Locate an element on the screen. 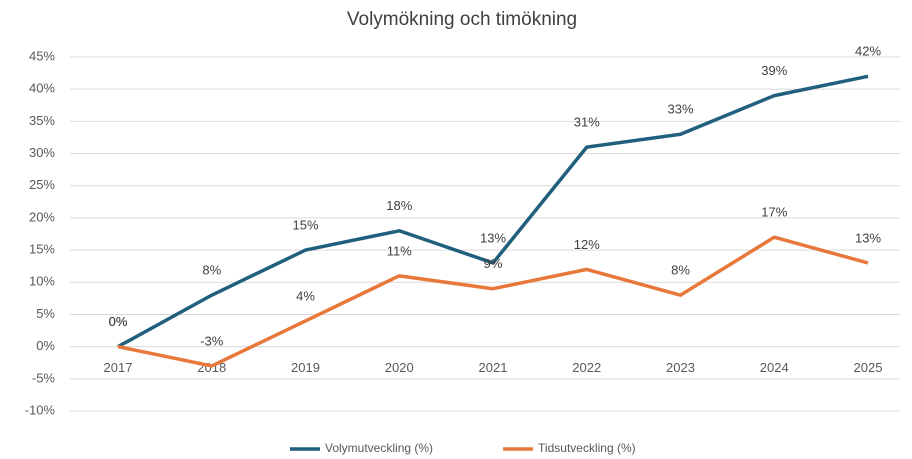 This screenshot has width=912, height=459. data-label: 12% is located at coordinates (587, 244).